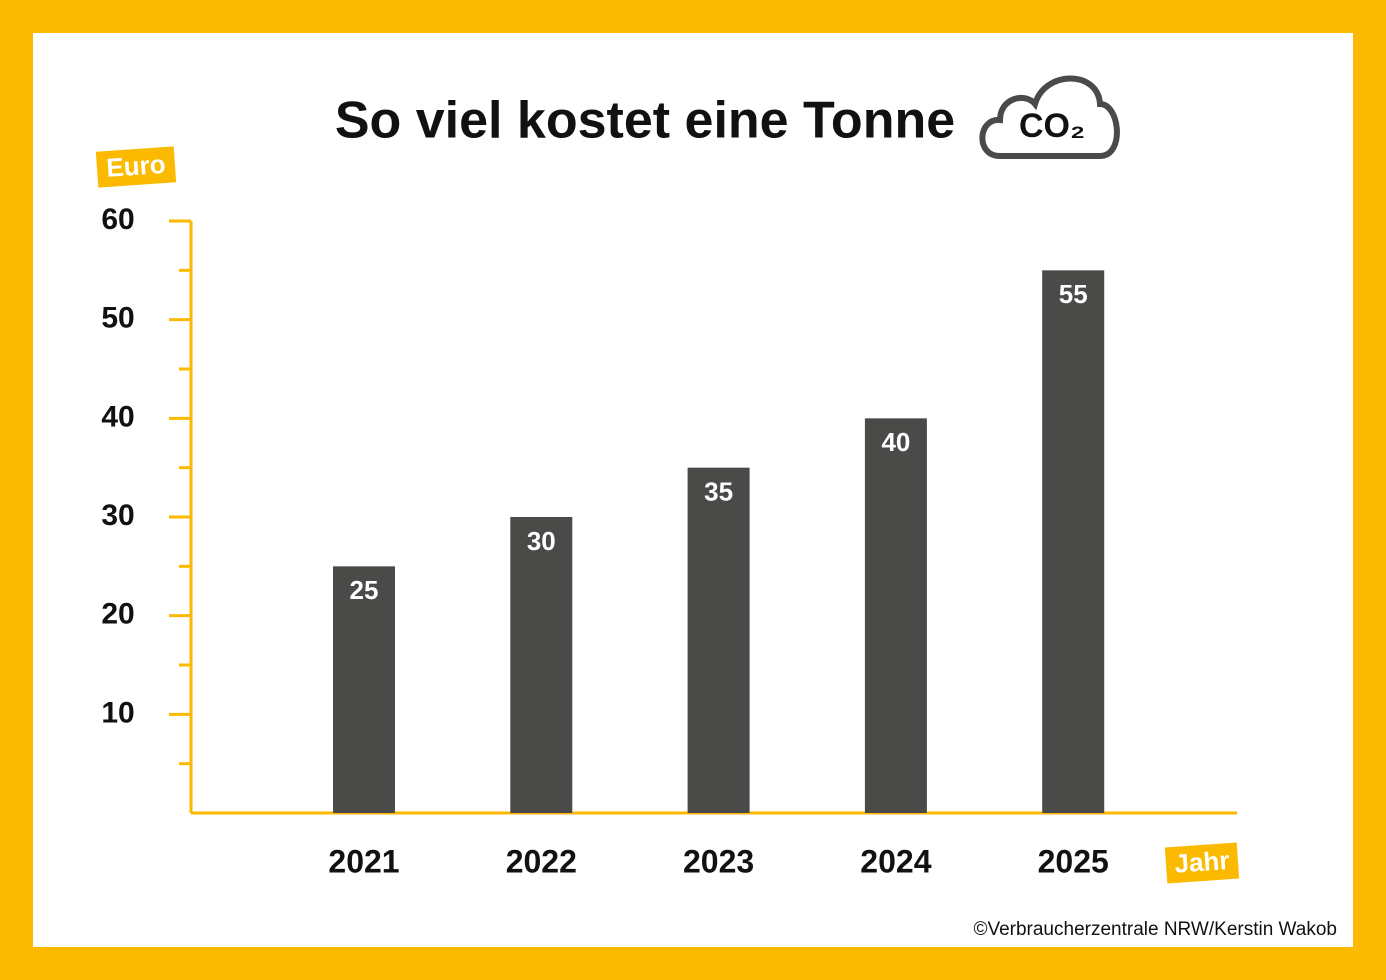 Image resolution: width=1386 pixels, height=980 pixels. Describe the element at coordinates (117, 219) in the screenshot. I see `y-tick-label: 60` at that location.